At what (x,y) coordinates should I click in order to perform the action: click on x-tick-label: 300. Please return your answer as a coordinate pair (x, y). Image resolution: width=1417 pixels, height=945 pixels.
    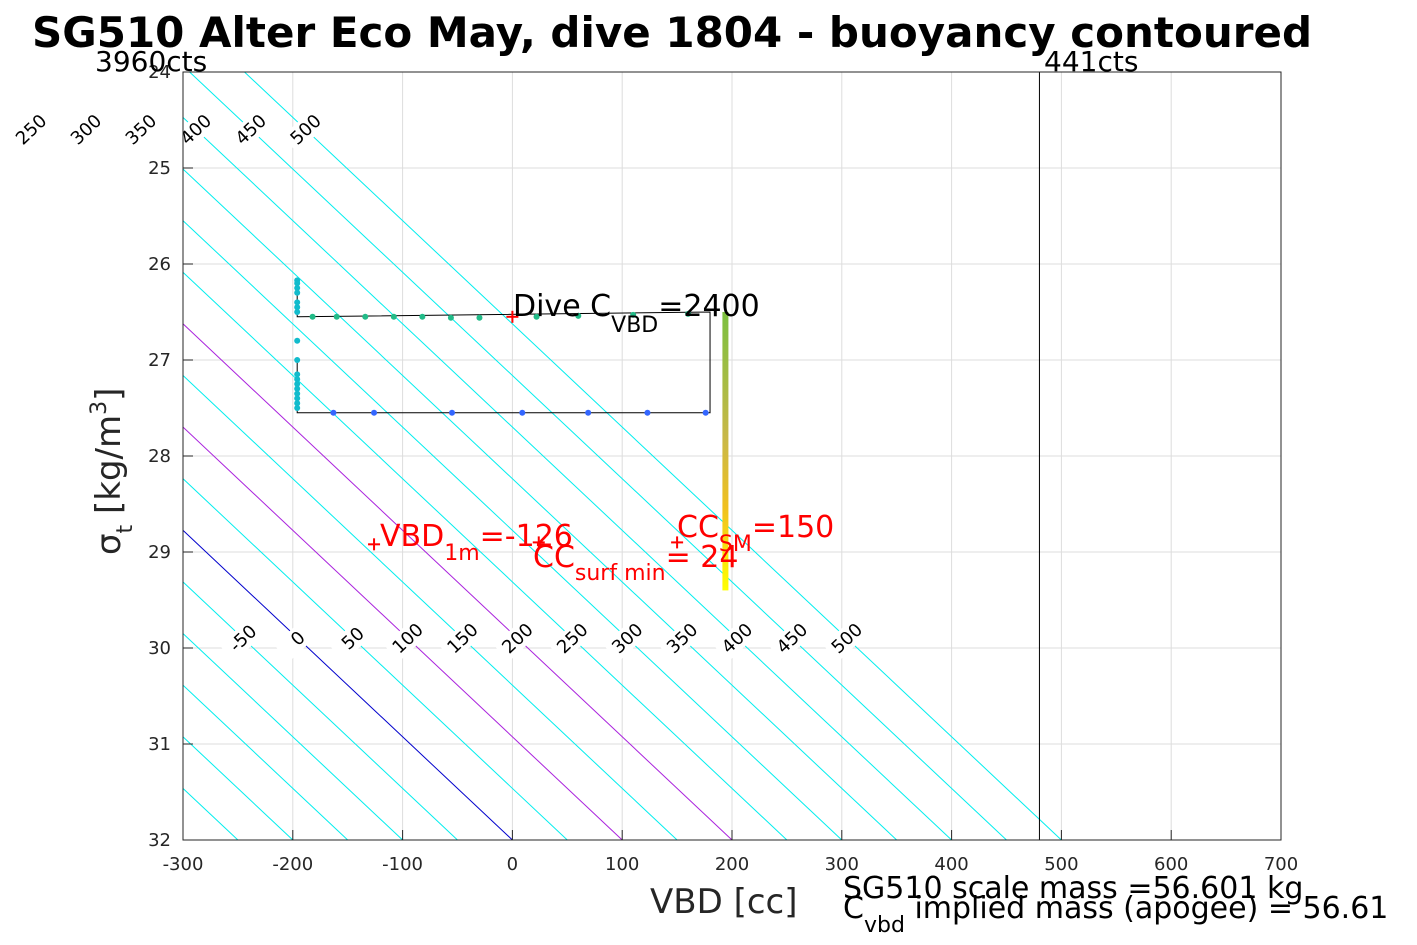
    Looking at the image, I should click on (842, 864).